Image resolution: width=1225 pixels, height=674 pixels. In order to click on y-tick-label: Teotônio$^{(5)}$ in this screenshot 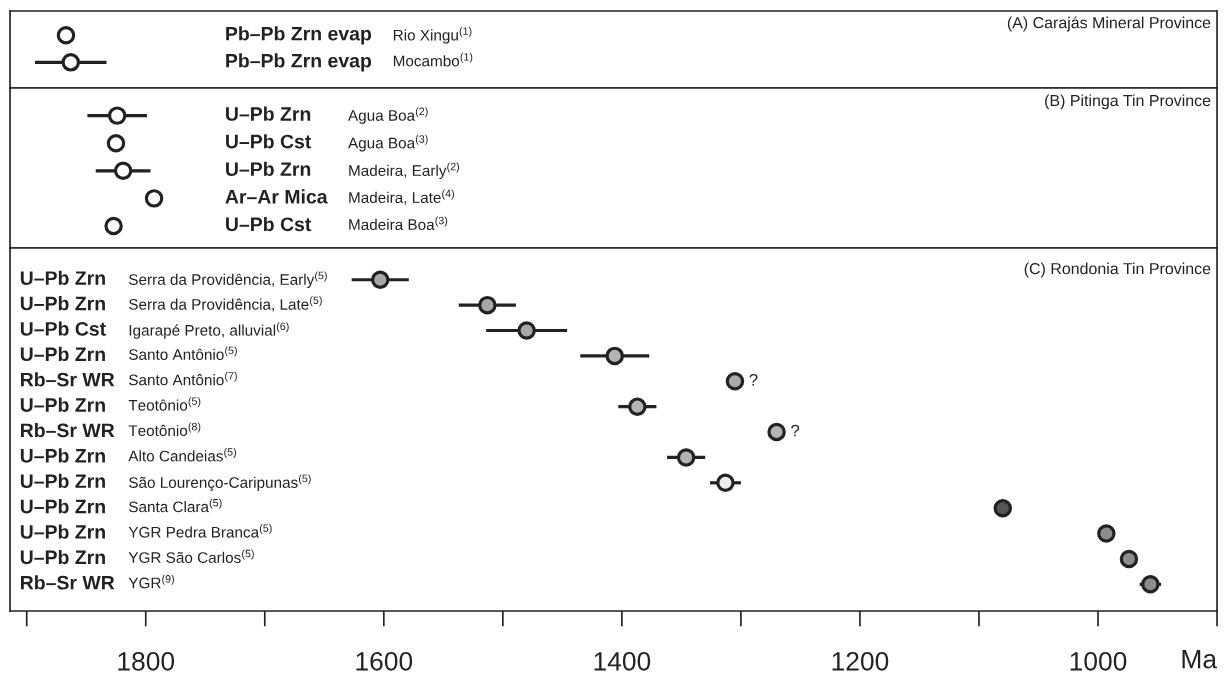, I will do `click(164, 404)`.